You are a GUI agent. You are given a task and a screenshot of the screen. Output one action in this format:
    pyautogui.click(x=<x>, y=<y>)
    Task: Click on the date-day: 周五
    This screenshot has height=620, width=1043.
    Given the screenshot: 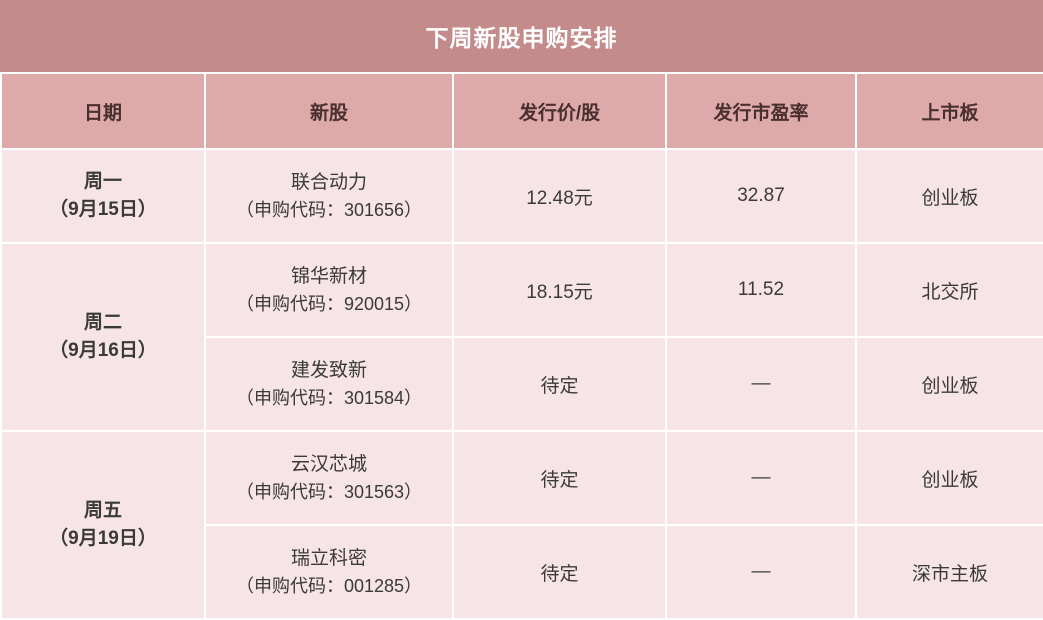 What is the action you would take?
    pyautogui.click(x=102, y=511)
    